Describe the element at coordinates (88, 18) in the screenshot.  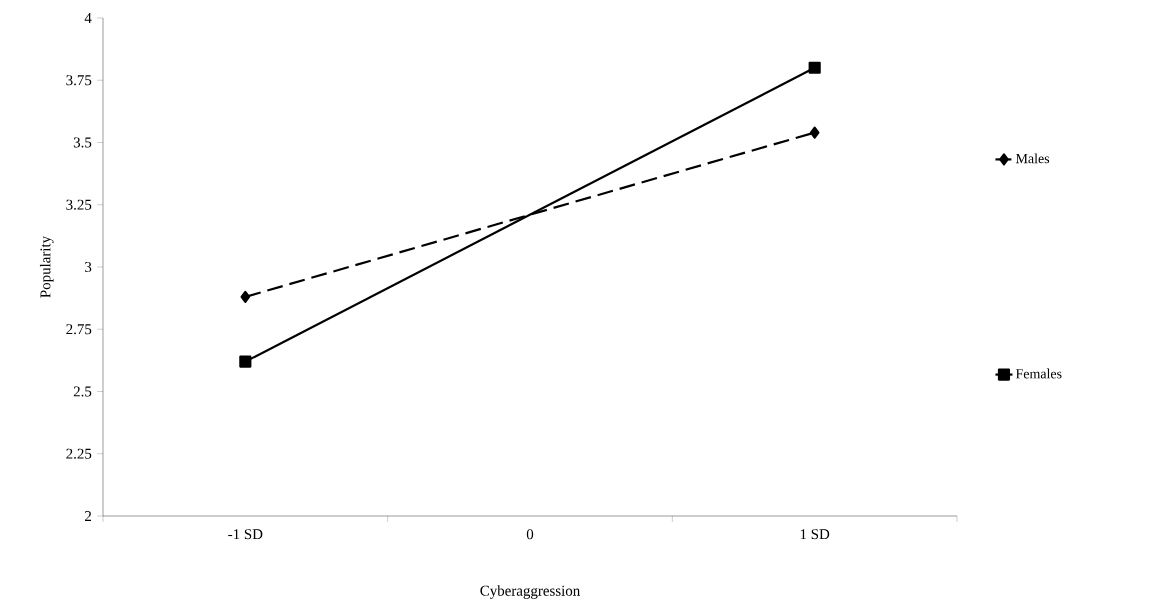
I see `y-tick-label: 4` at that location.